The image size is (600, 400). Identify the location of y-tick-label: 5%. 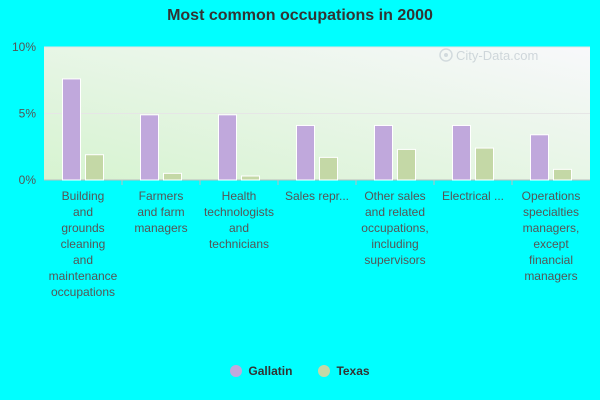
(28, 114).